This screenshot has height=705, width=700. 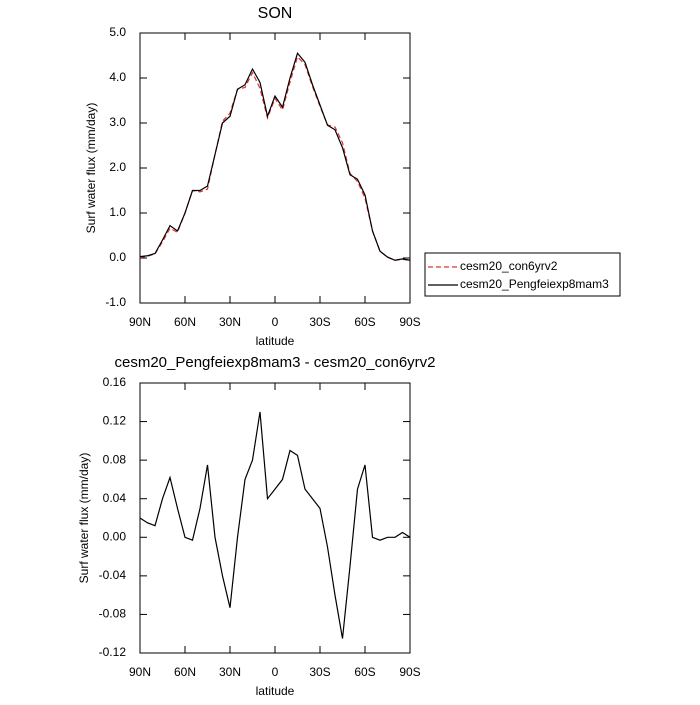 I want to click on y-tick-label: -1.0, so click(x=115, y=302).